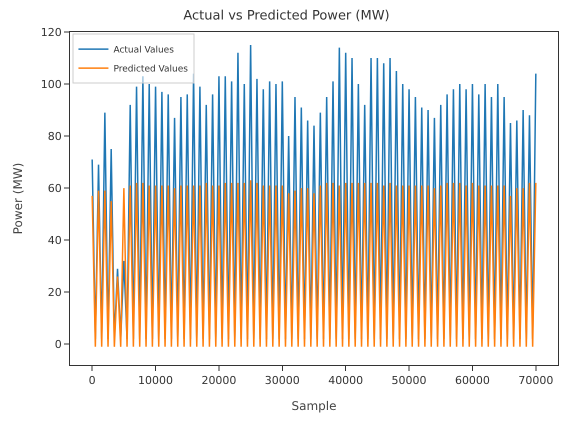 The image size is (573, 423). What do you see at coordinates (143, 51) in the screenshot?
I see `legend-label: Actual Values` at bounding box center [143, 51].